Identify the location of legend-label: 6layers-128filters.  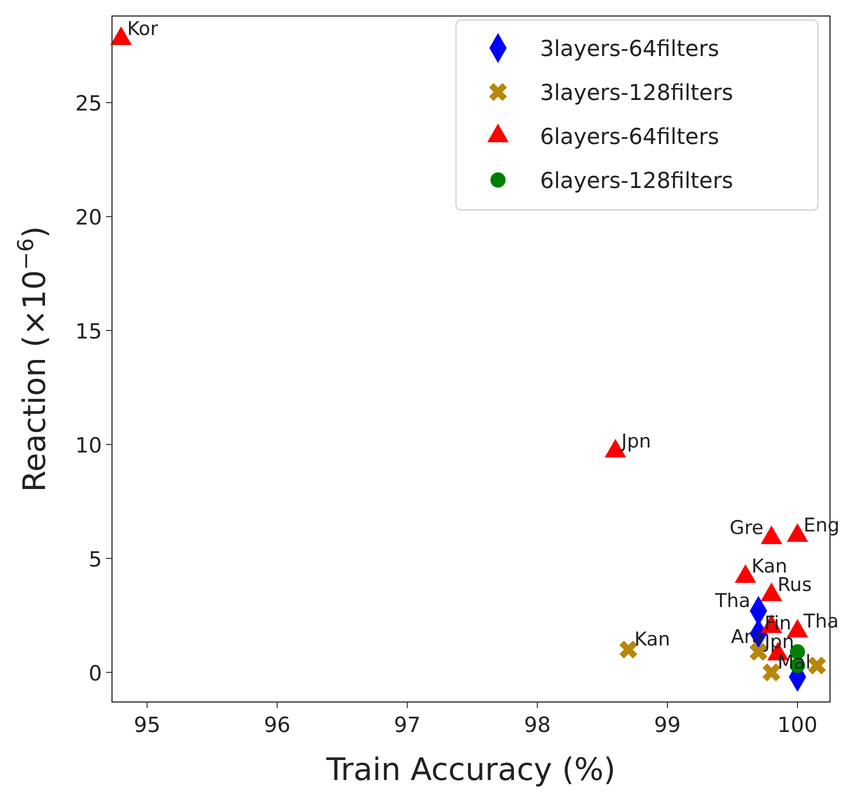
(637, 181).